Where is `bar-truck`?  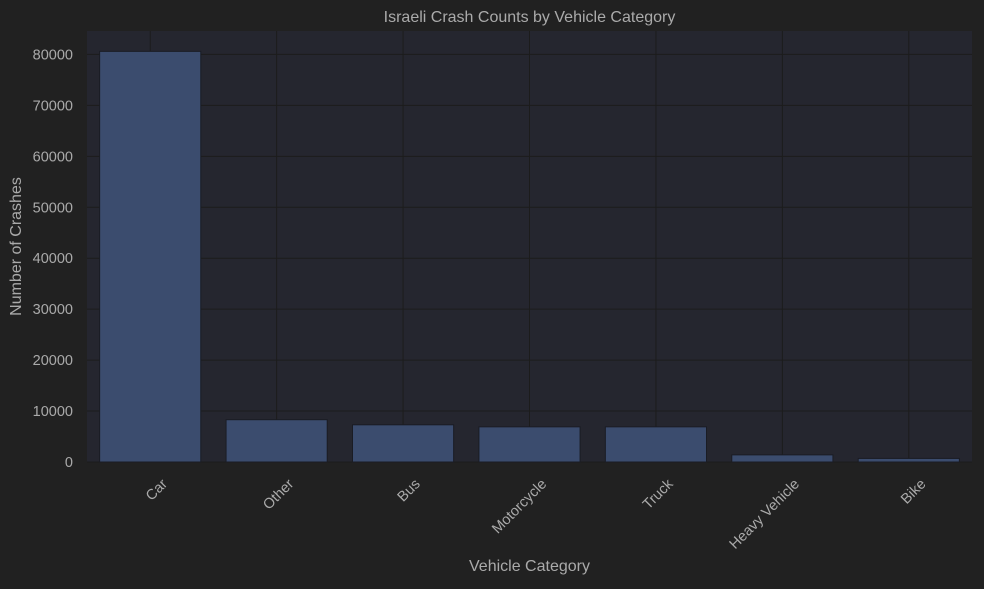
bar-truck is located at coordinates (655, 444).